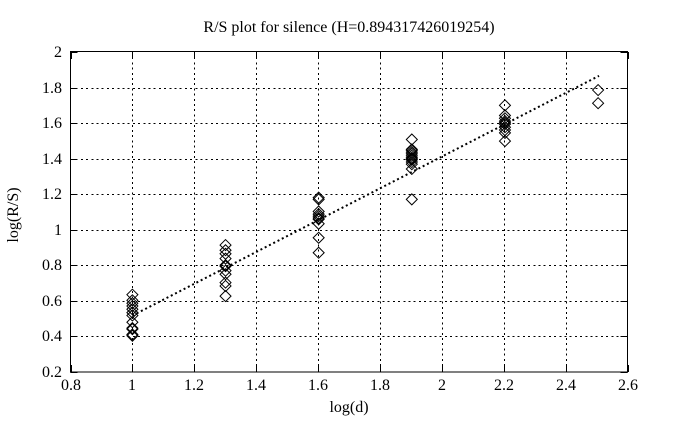 This screenshot has height=430, width=686. Describe the element at coordinates (52, 372) in the screenshot. I see `y-tick-label: 0.2` at that location.